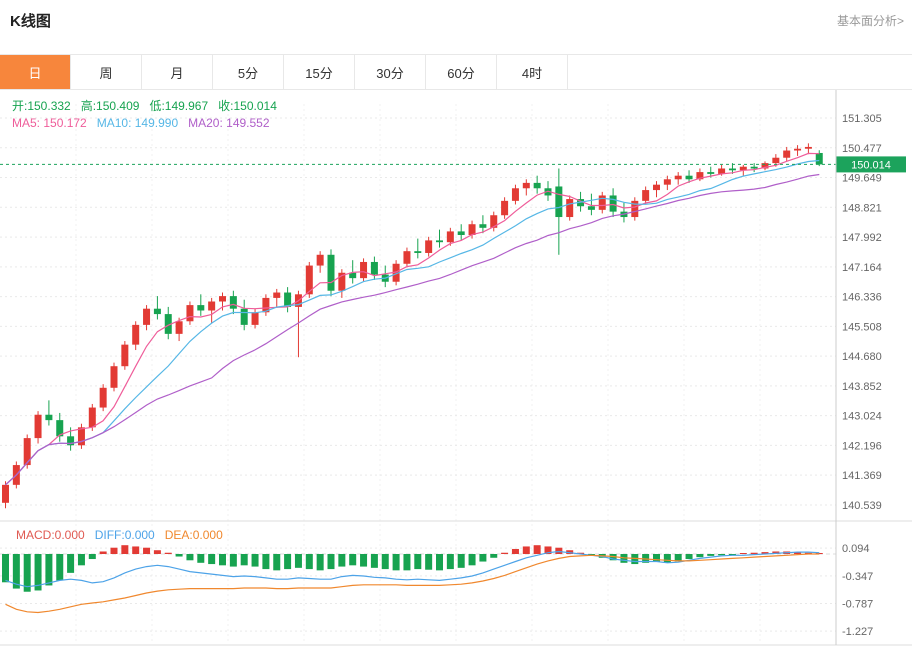 Image resolution: width=912 pixels, height=651 pixels. I want to click on price-axis-label: 146.336, so click(862, 298).